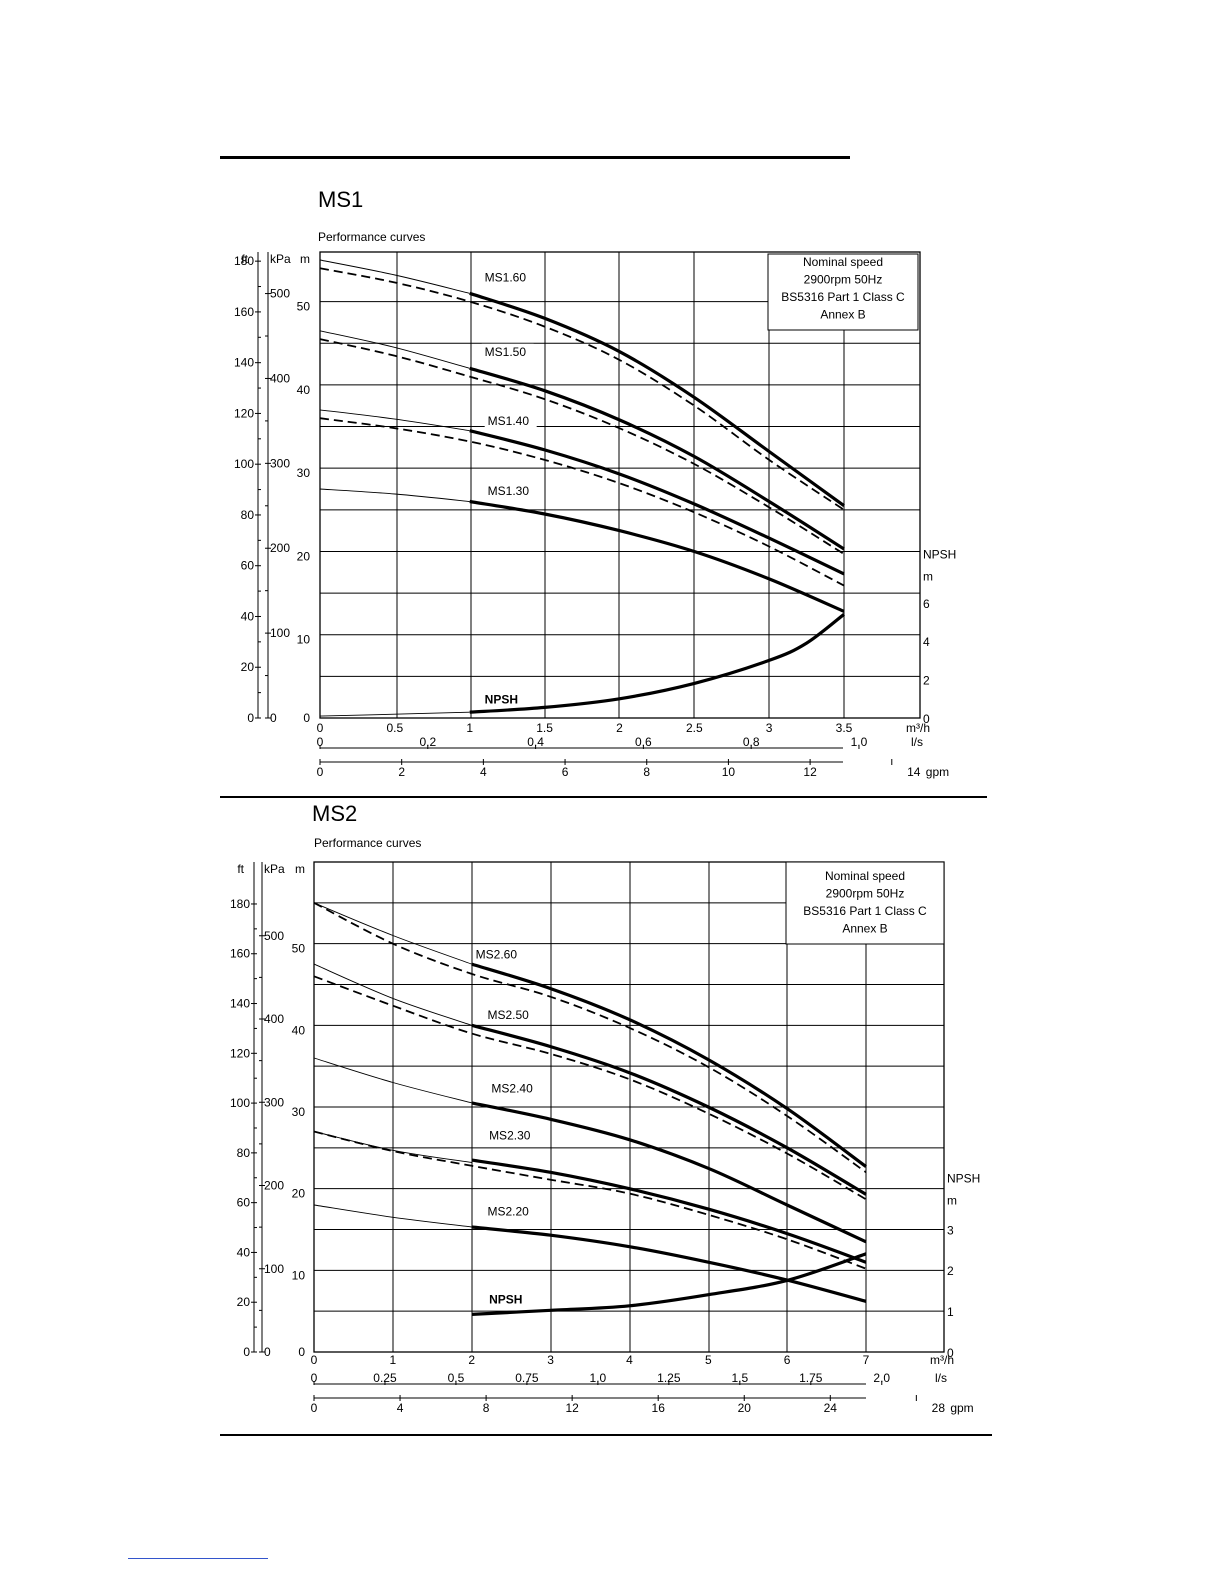 This screenshot has width=1225, height=1585. What do you see at coordinates (427, 742) in the screenshot?
I see `x-ls-tick-label: 0.2` at bounding box center [427, 742].